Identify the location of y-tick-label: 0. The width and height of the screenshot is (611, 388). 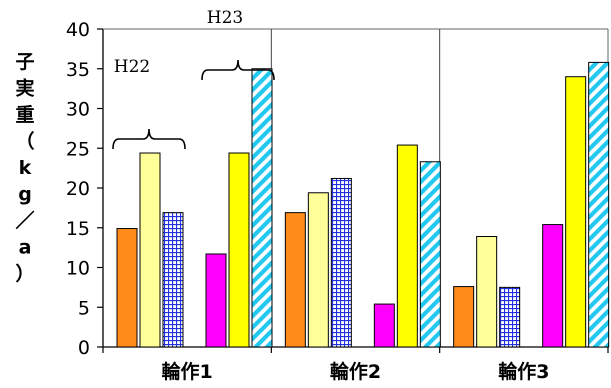
(84, 348).